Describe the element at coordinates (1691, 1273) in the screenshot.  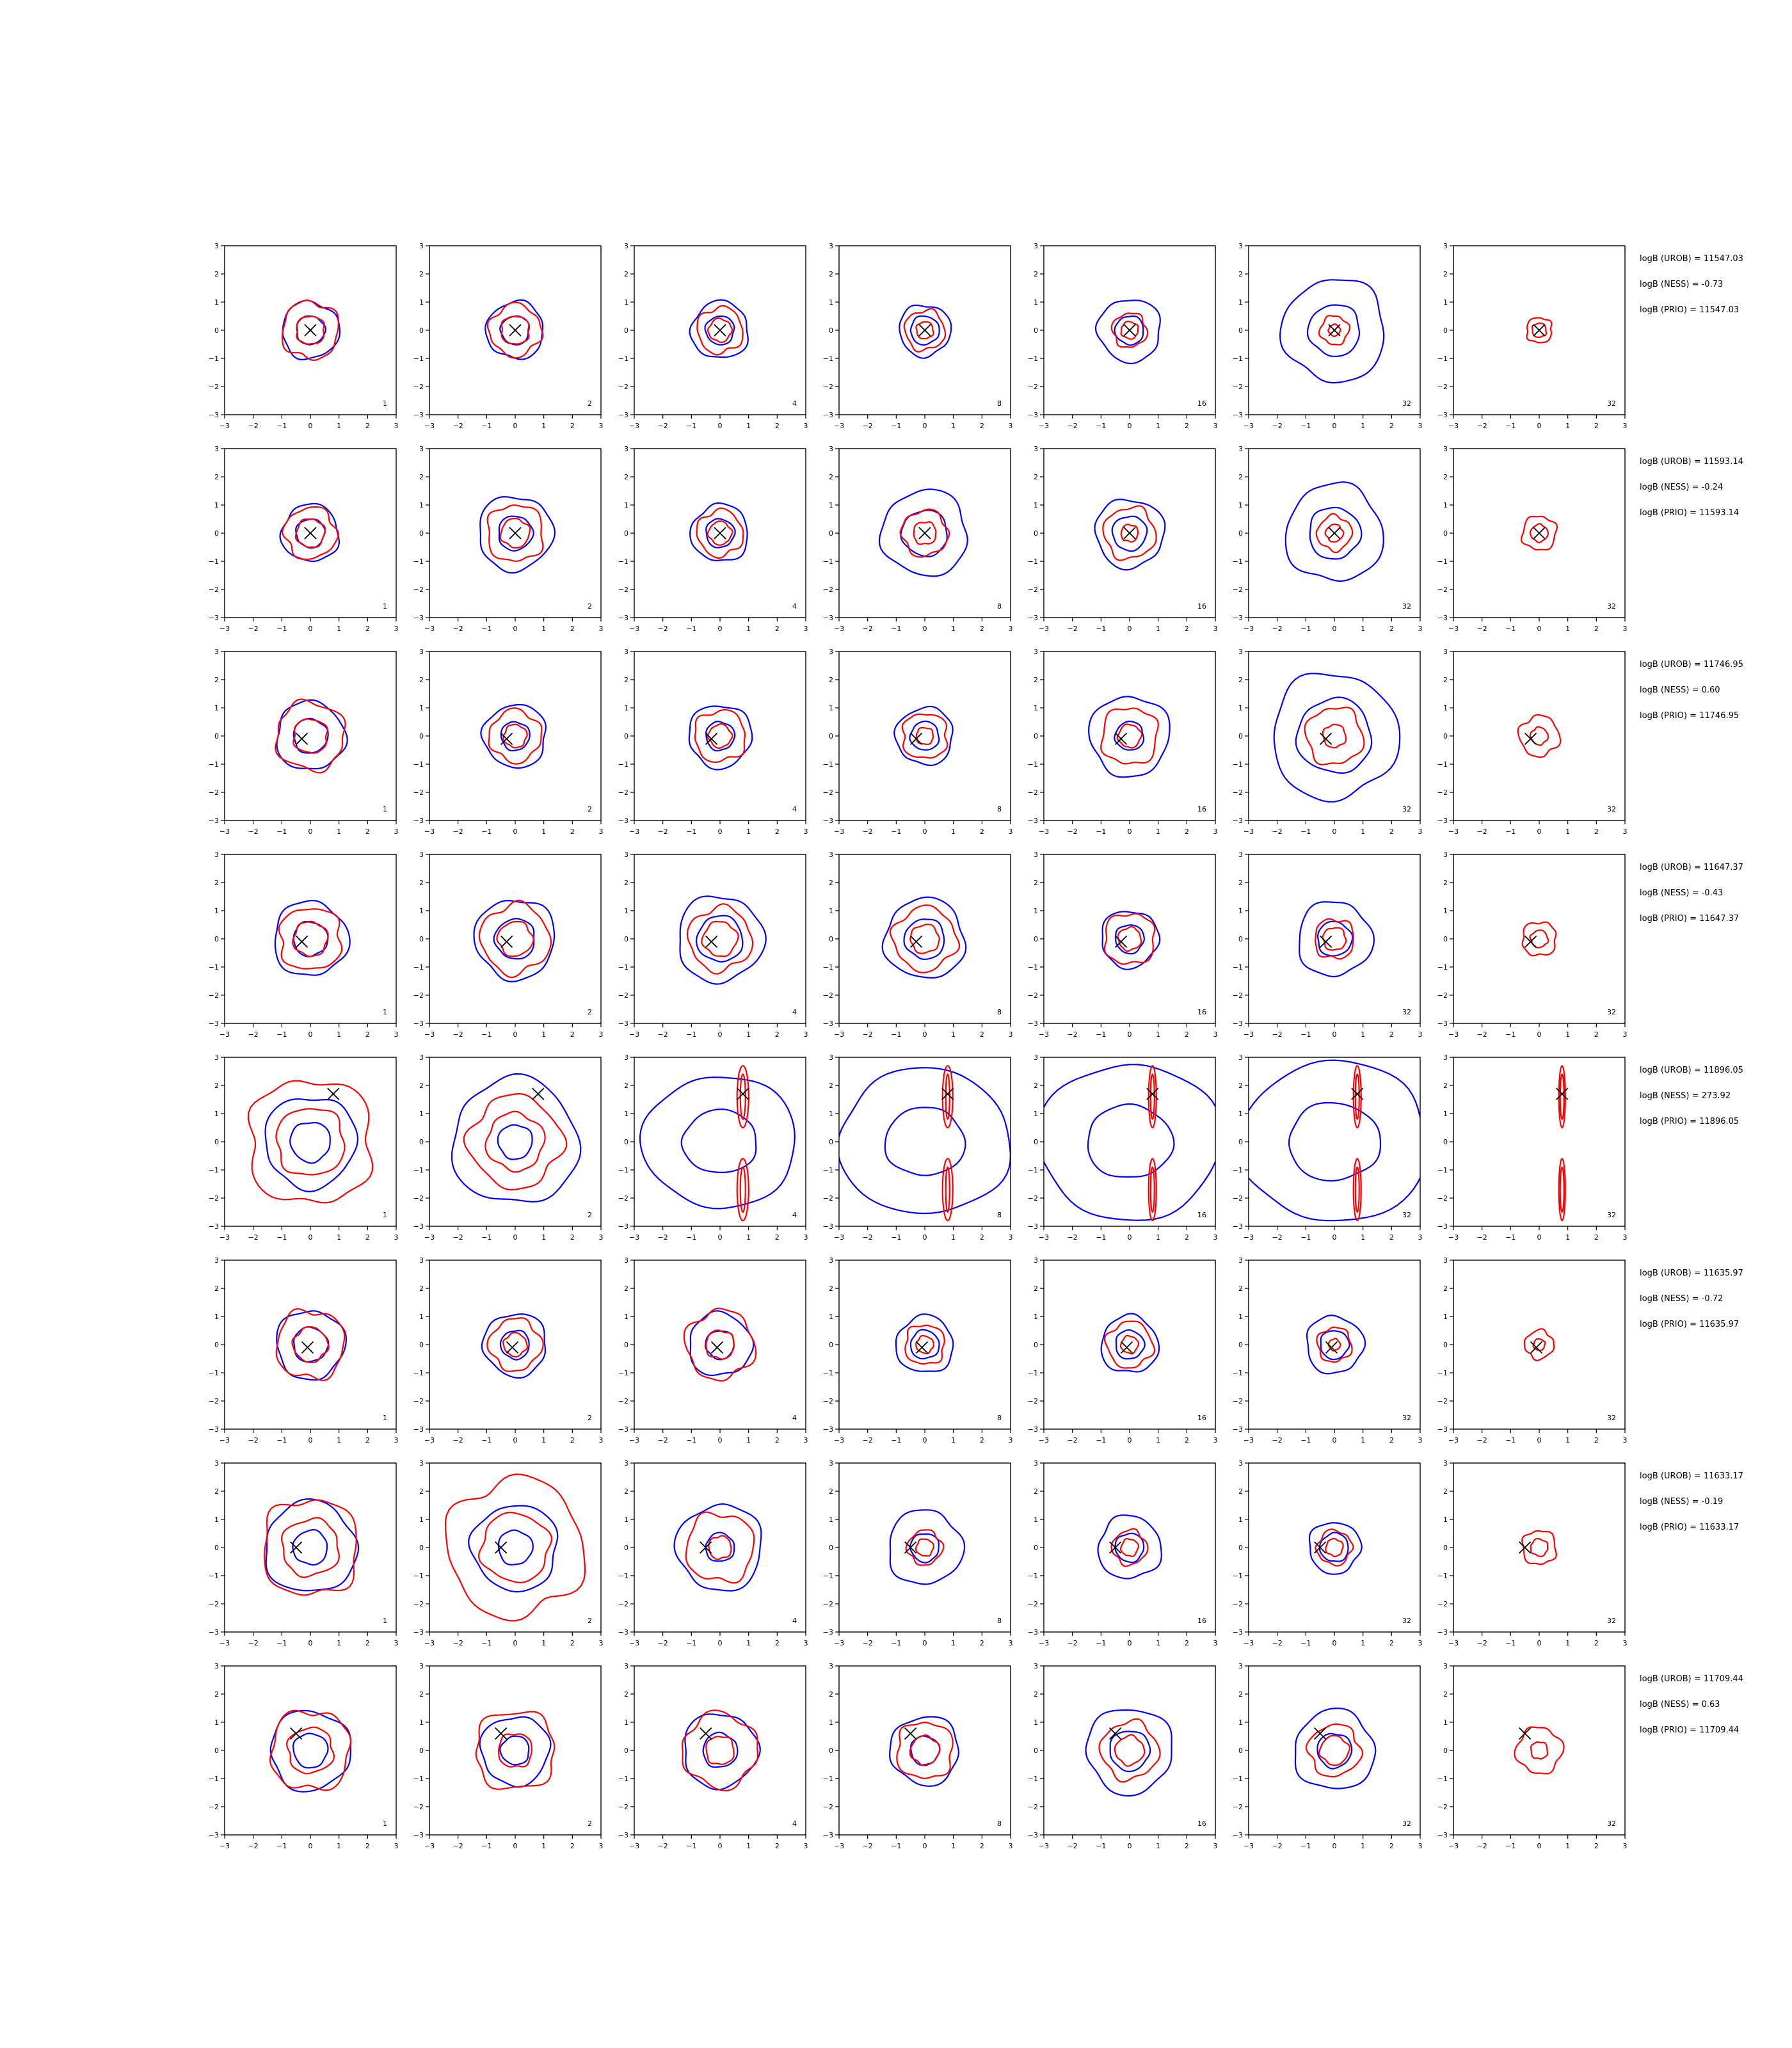
I see `stat-text-r6-1: logB (UROB) = 11635.97` at that location.